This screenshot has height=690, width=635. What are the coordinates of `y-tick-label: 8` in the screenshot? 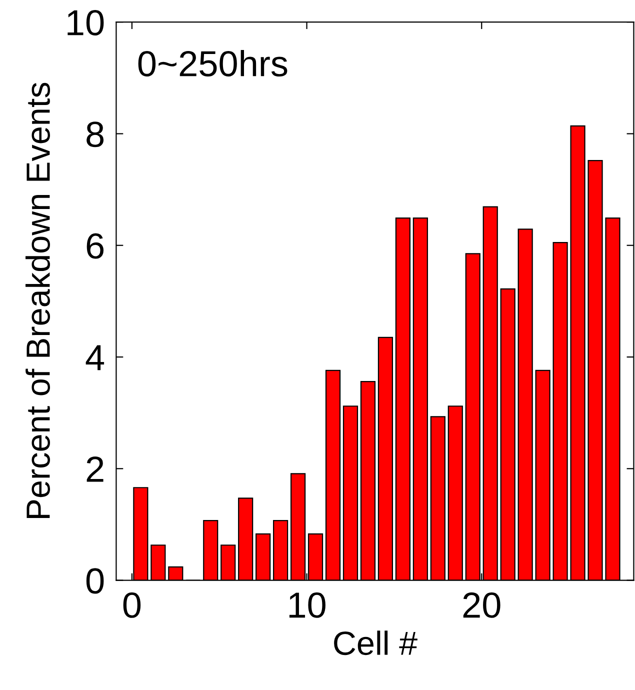 It's located at (95, 135).